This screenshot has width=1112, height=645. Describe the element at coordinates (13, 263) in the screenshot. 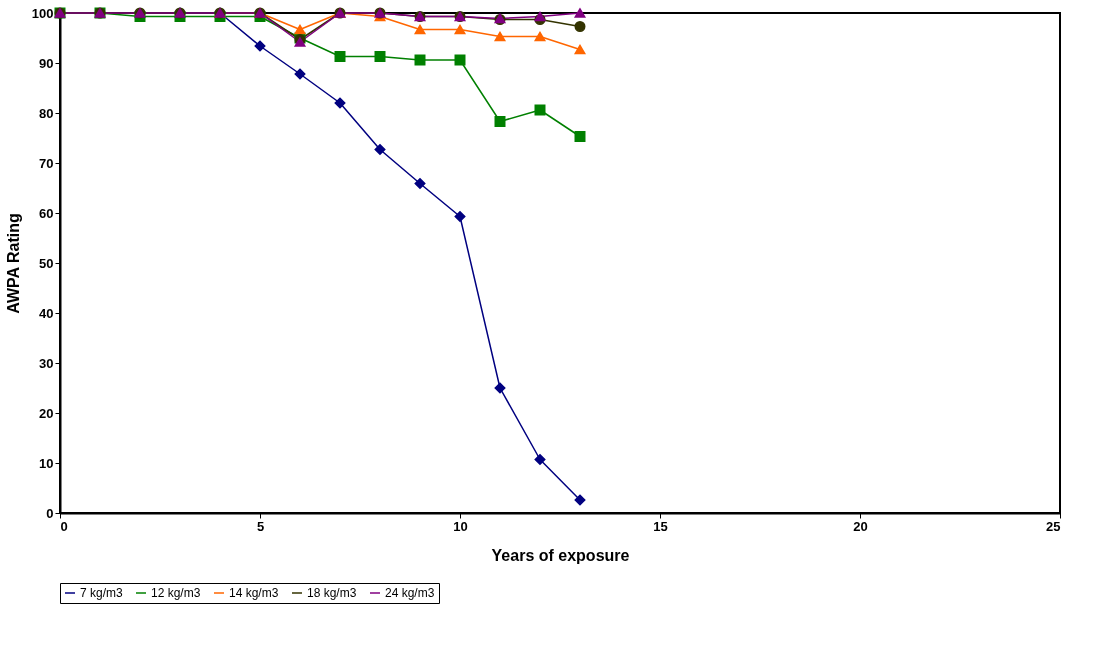

I see `y-axis-title: AWPA Rating` at that location.